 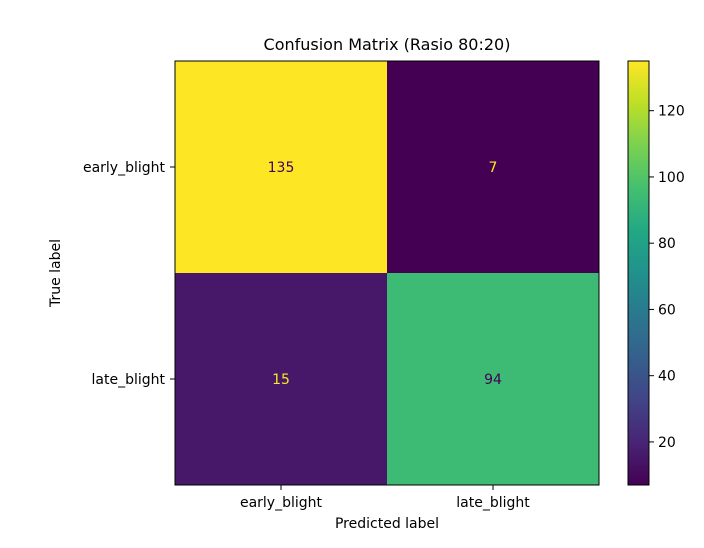 I want to click on cell-value-label: 15, so click(x=281, y=380).